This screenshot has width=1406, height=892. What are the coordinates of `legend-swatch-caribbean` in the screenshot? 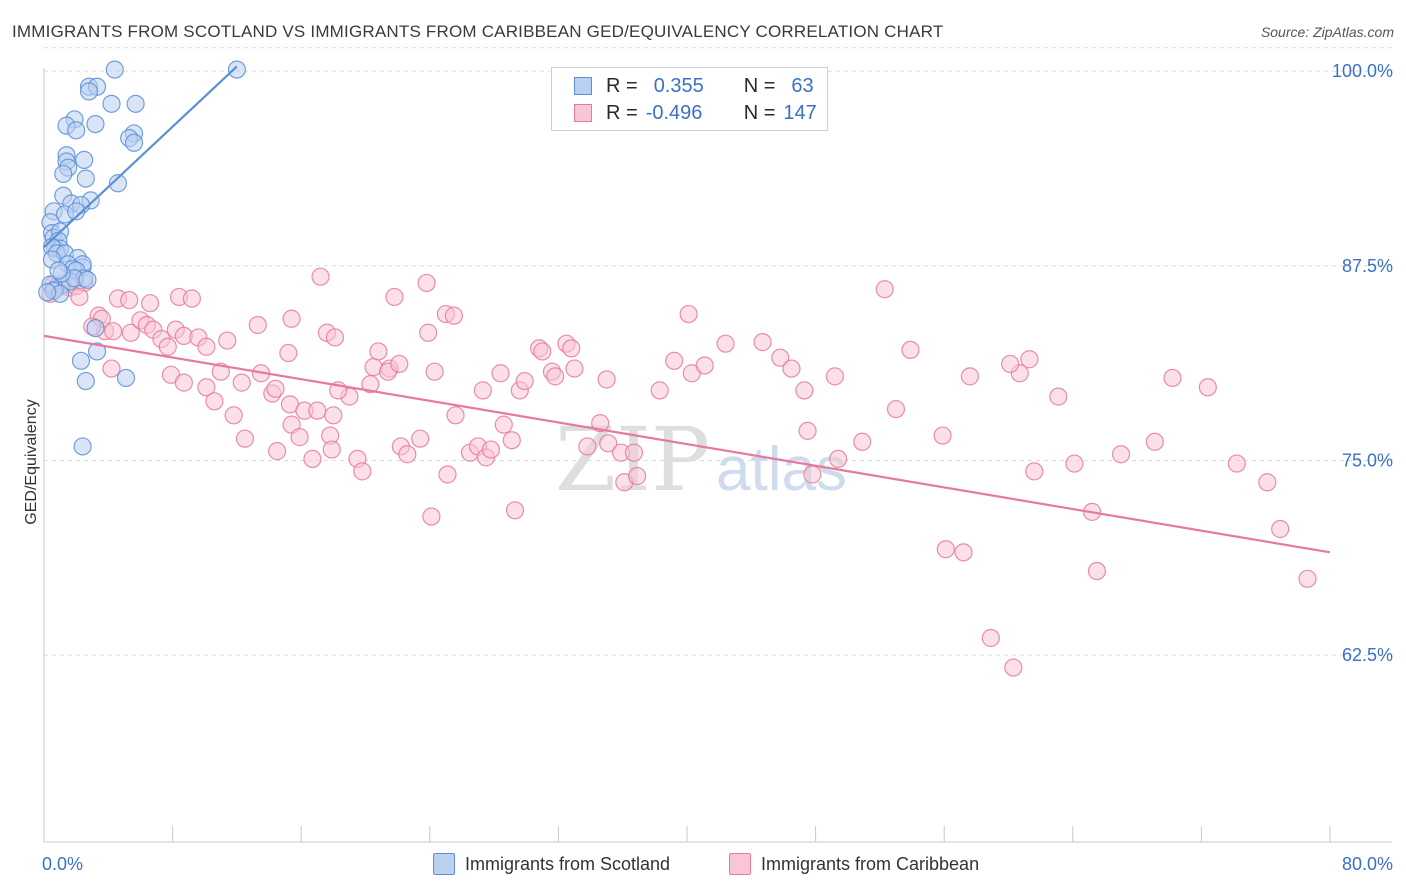 It's located at (740, 864).